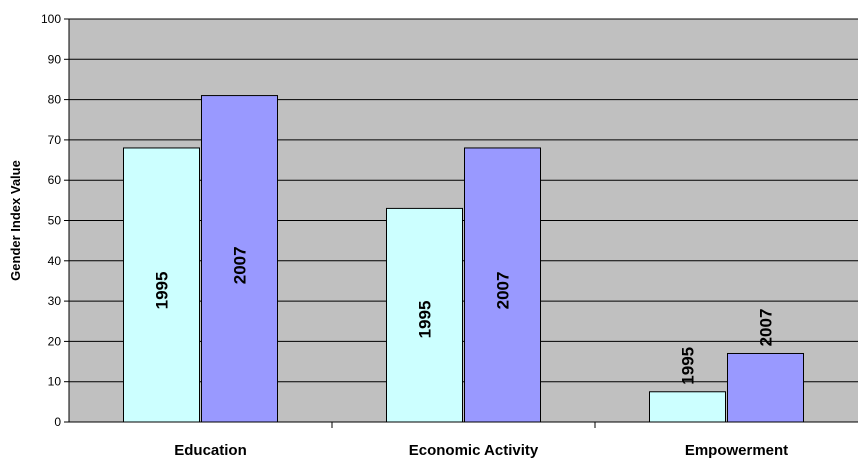  I want to click on x-category-label: Education, so click(210, 450).